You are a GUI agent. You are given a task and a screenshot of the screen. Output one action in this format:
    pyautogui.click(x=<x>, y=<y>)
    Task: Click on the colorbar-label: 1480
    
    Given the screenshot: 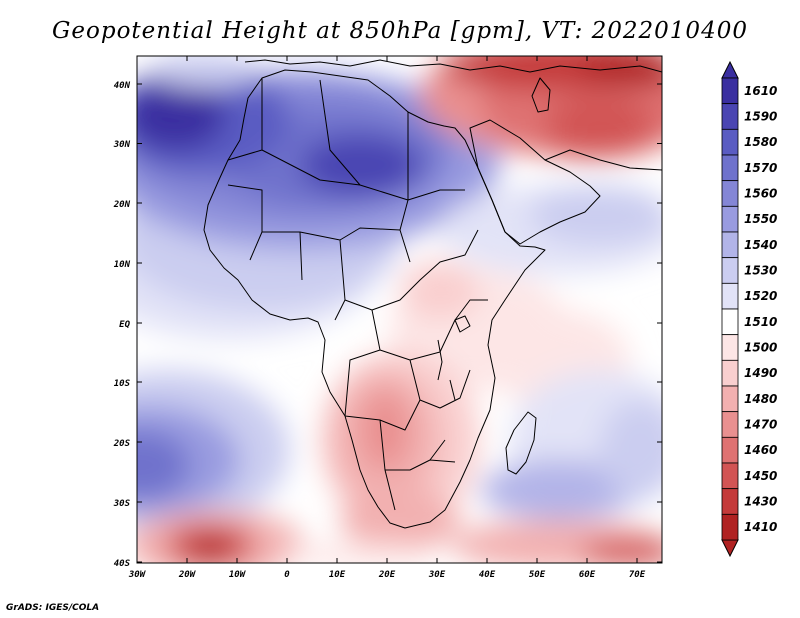 What is the action you would take?
    pyautogui.click(x=760, y=399)
    